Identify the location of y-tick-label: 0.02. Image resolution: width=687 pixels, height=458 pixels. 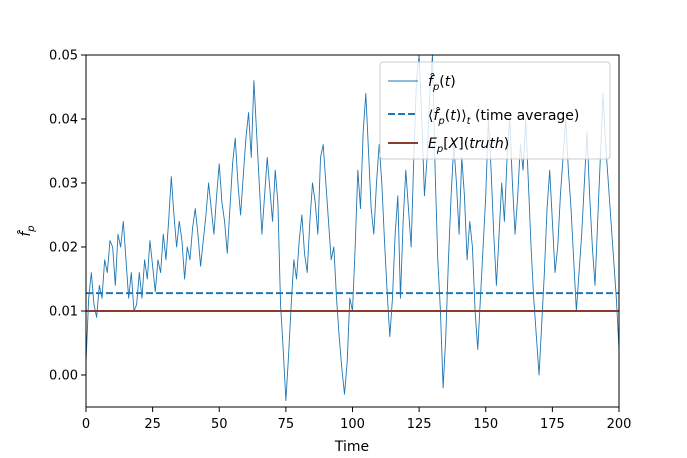
(63, 248).